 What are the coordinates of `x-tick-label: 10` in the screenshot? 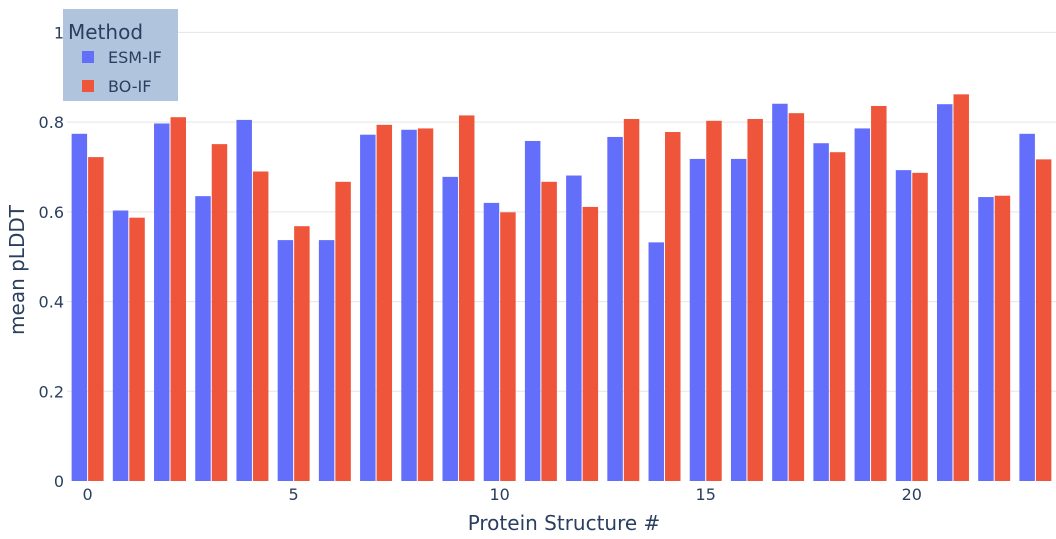 It's located at (500, 494).